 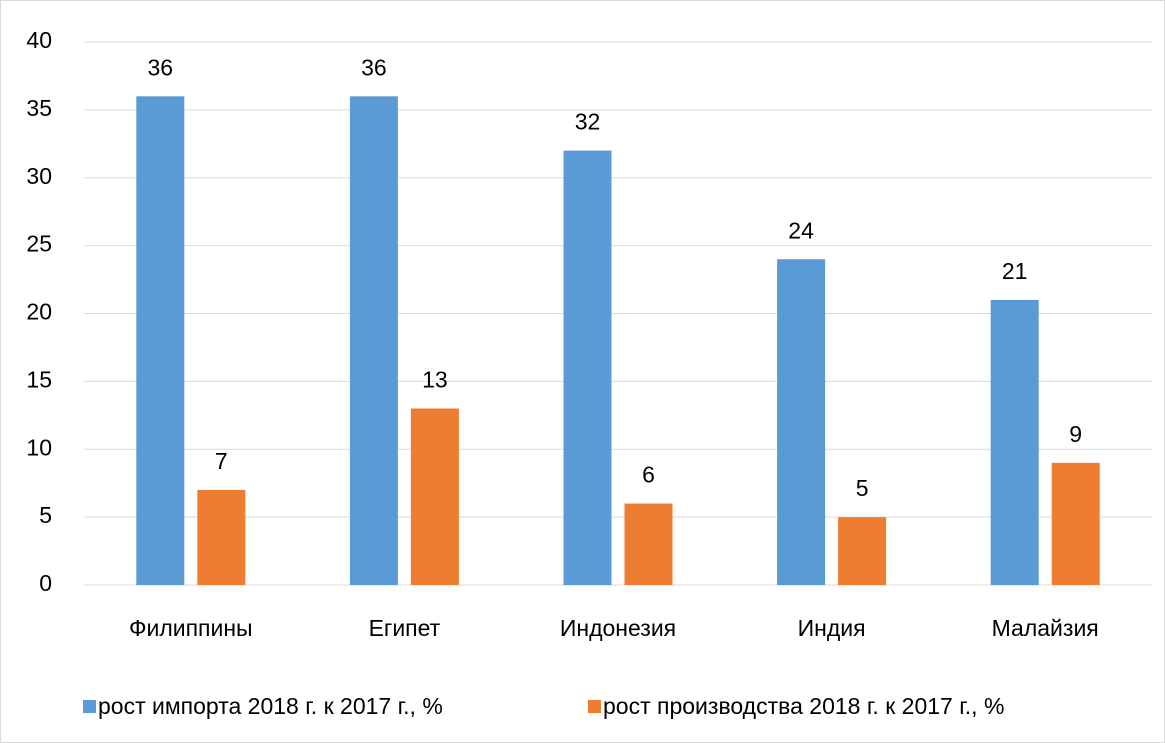 What do you see at coordinates (45, 515) in the screenshot?
I see `y-tick-label: 5` at bounding box center [45, 515].